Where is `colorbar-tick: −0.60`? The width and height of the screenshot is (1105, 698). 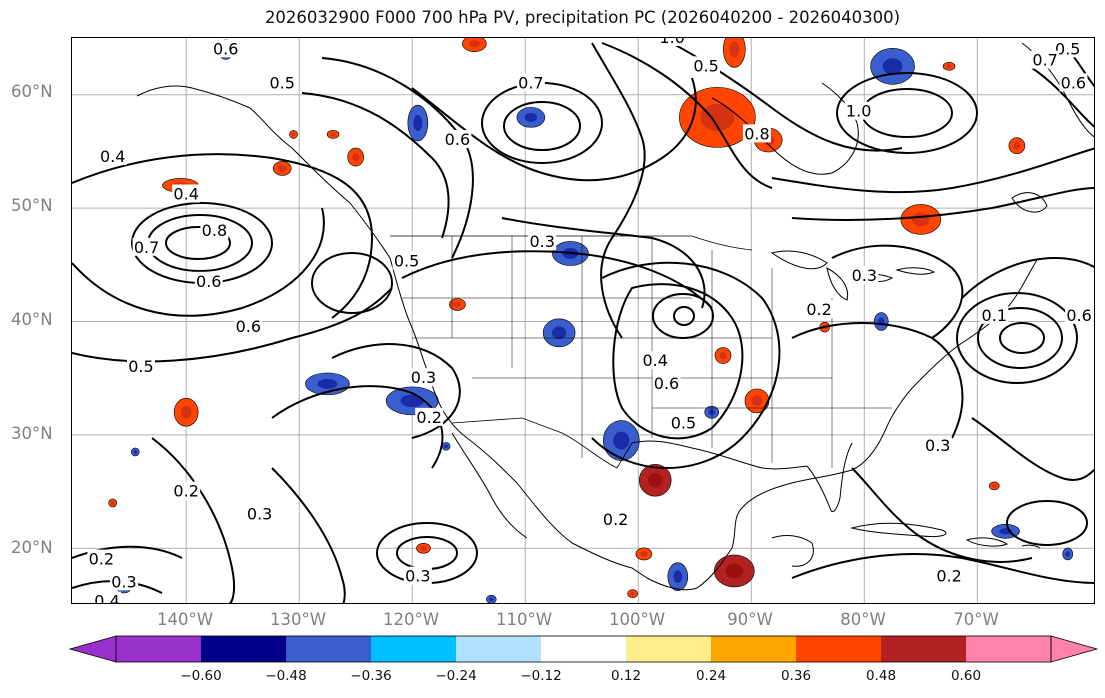 colorbar-tick: −0.60 is located at coordinates (201, 676).